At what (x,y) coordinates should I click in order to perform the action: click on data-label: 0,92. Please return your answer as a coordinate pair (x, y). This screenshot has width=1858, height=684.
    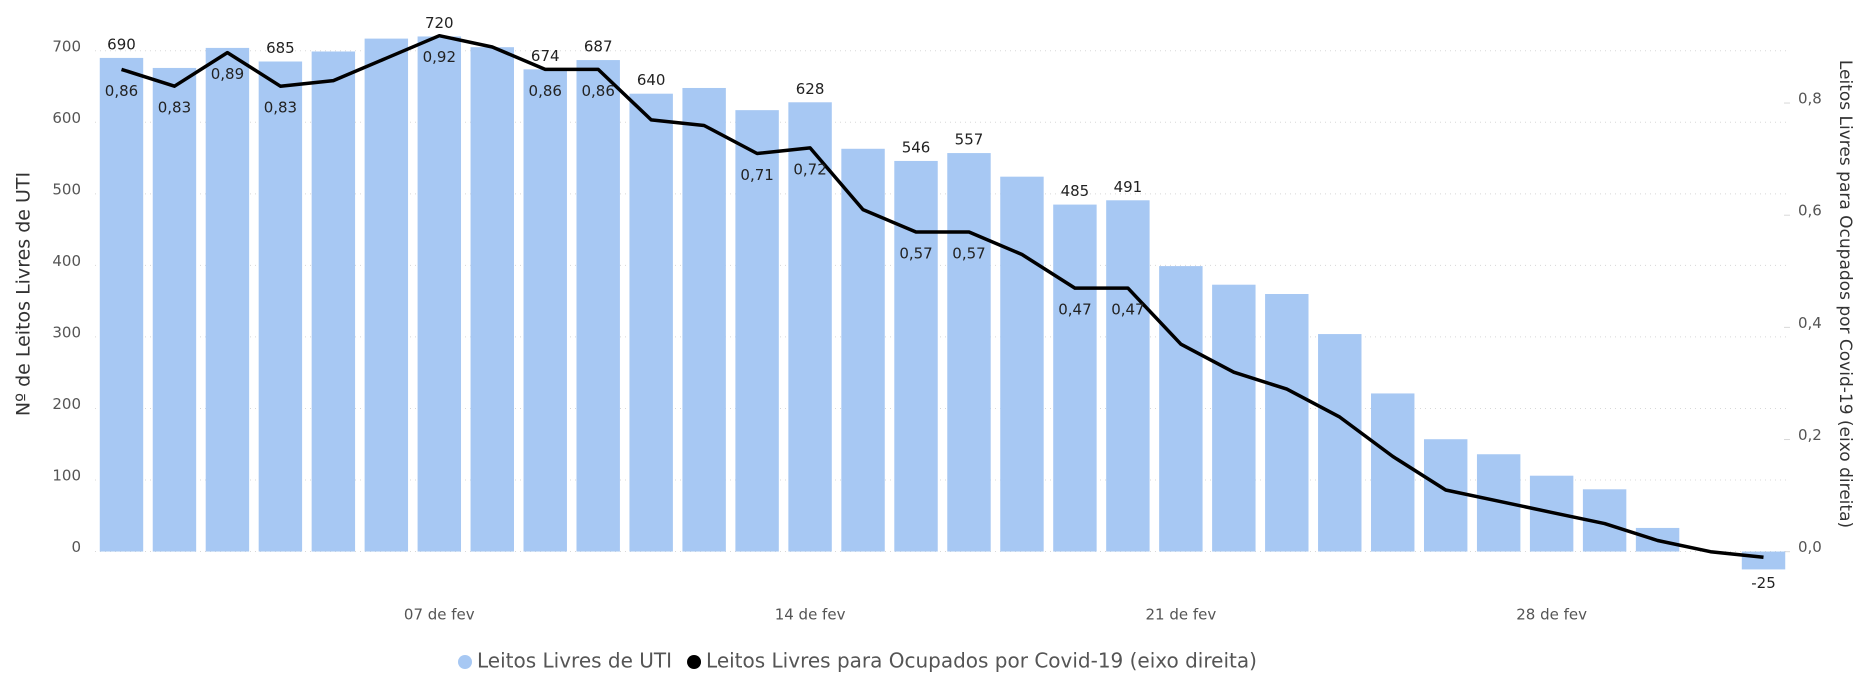
    Looking at the image, I should click on (439, 57).